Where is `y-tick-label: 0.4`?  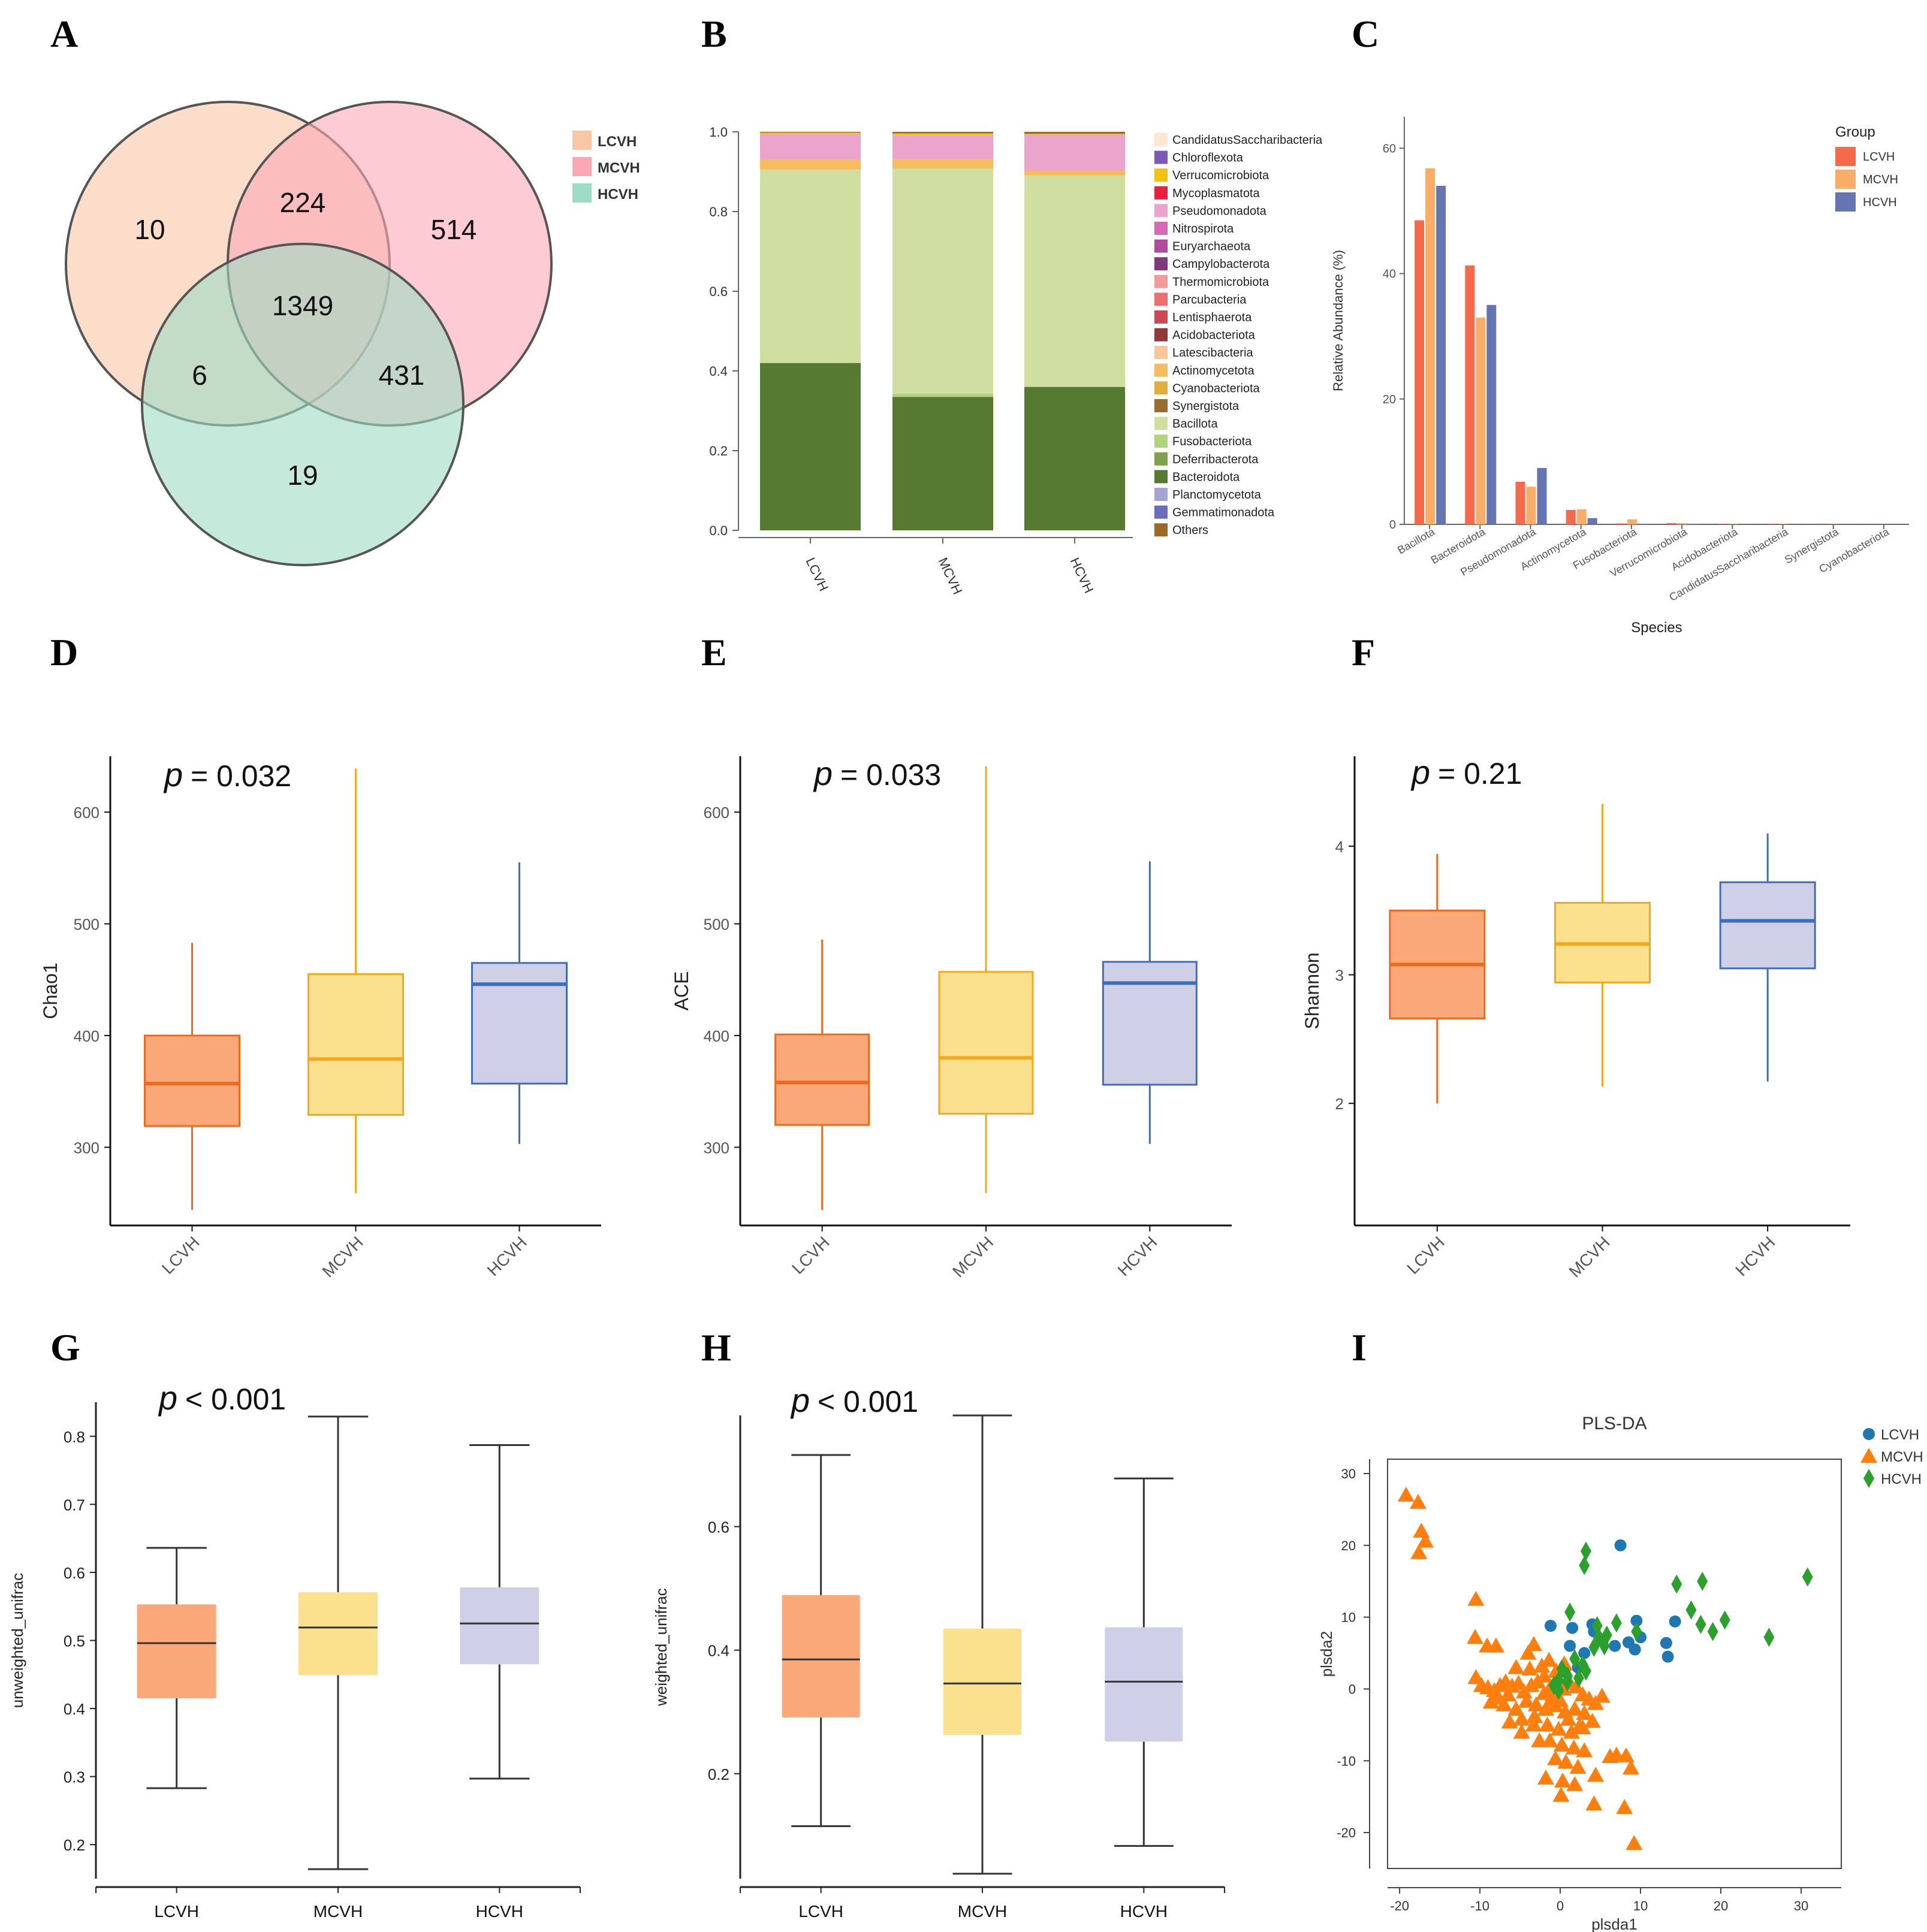
y-tick-label: 0.4 is located at coordinates (718, 1651).